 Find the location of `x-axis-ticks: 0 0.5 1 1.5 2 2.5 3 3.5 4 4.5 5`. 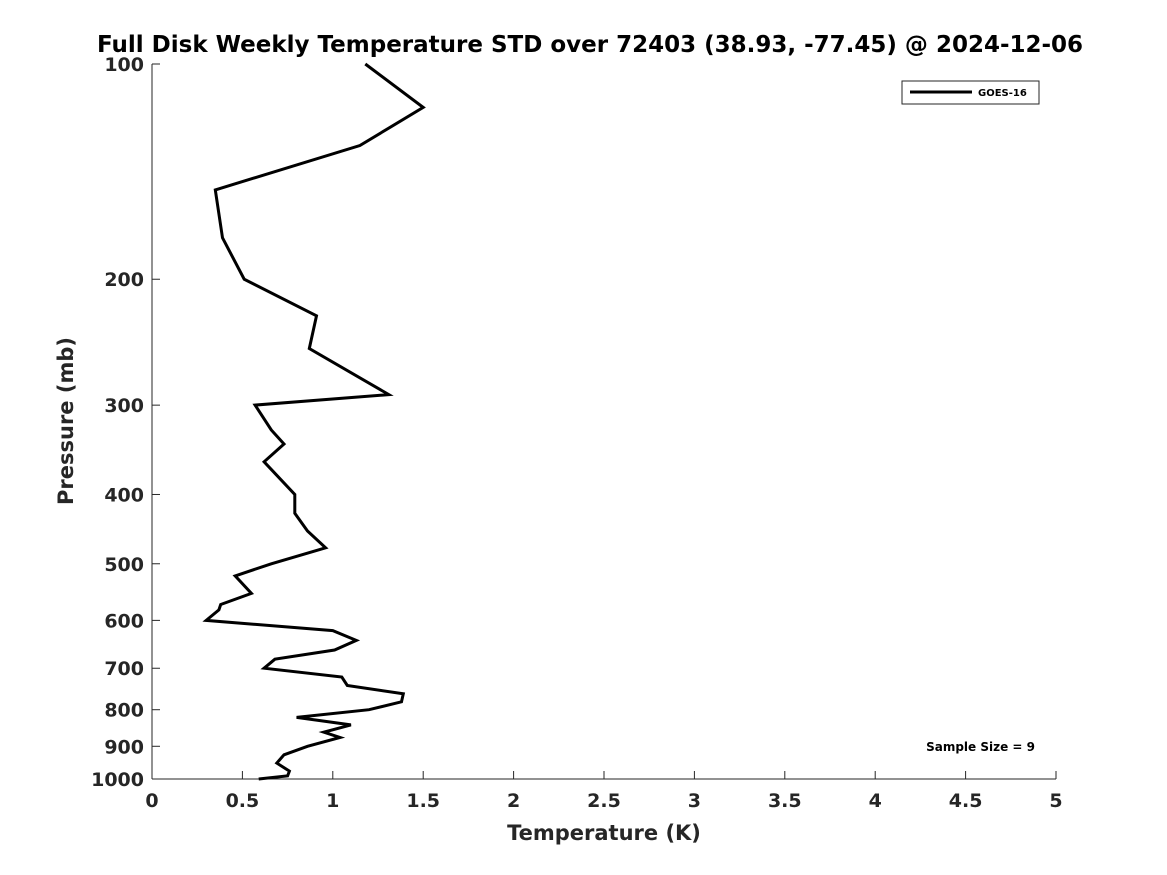

x-axis-ticks: 0 0.5 1 1.5 2 2.5 3 3.5 4 4.5 5 is located at coordinates (604, 791).